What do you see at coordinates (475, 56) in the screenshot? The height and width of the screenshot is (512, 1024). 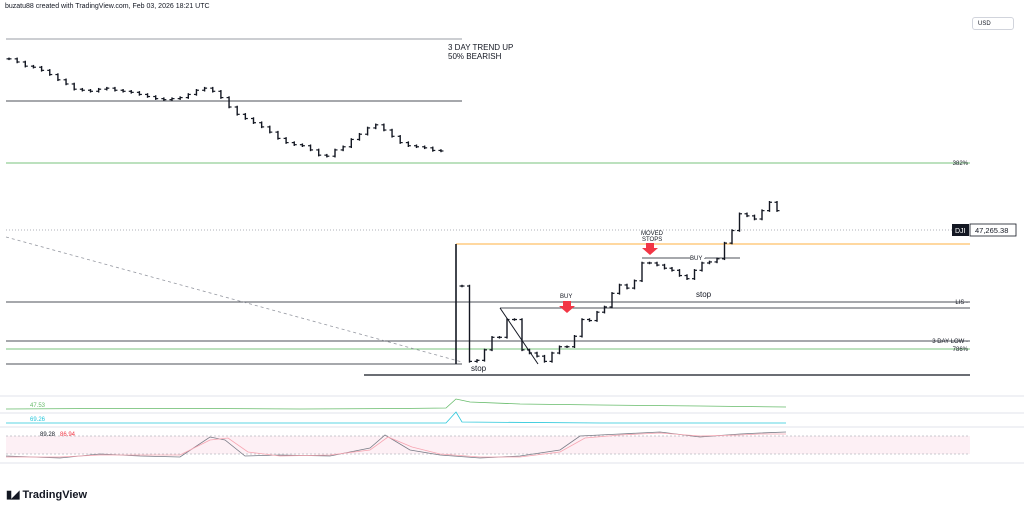 I see `trend-label-line2: 50% BEARISH` at bounding box center [475, 56].